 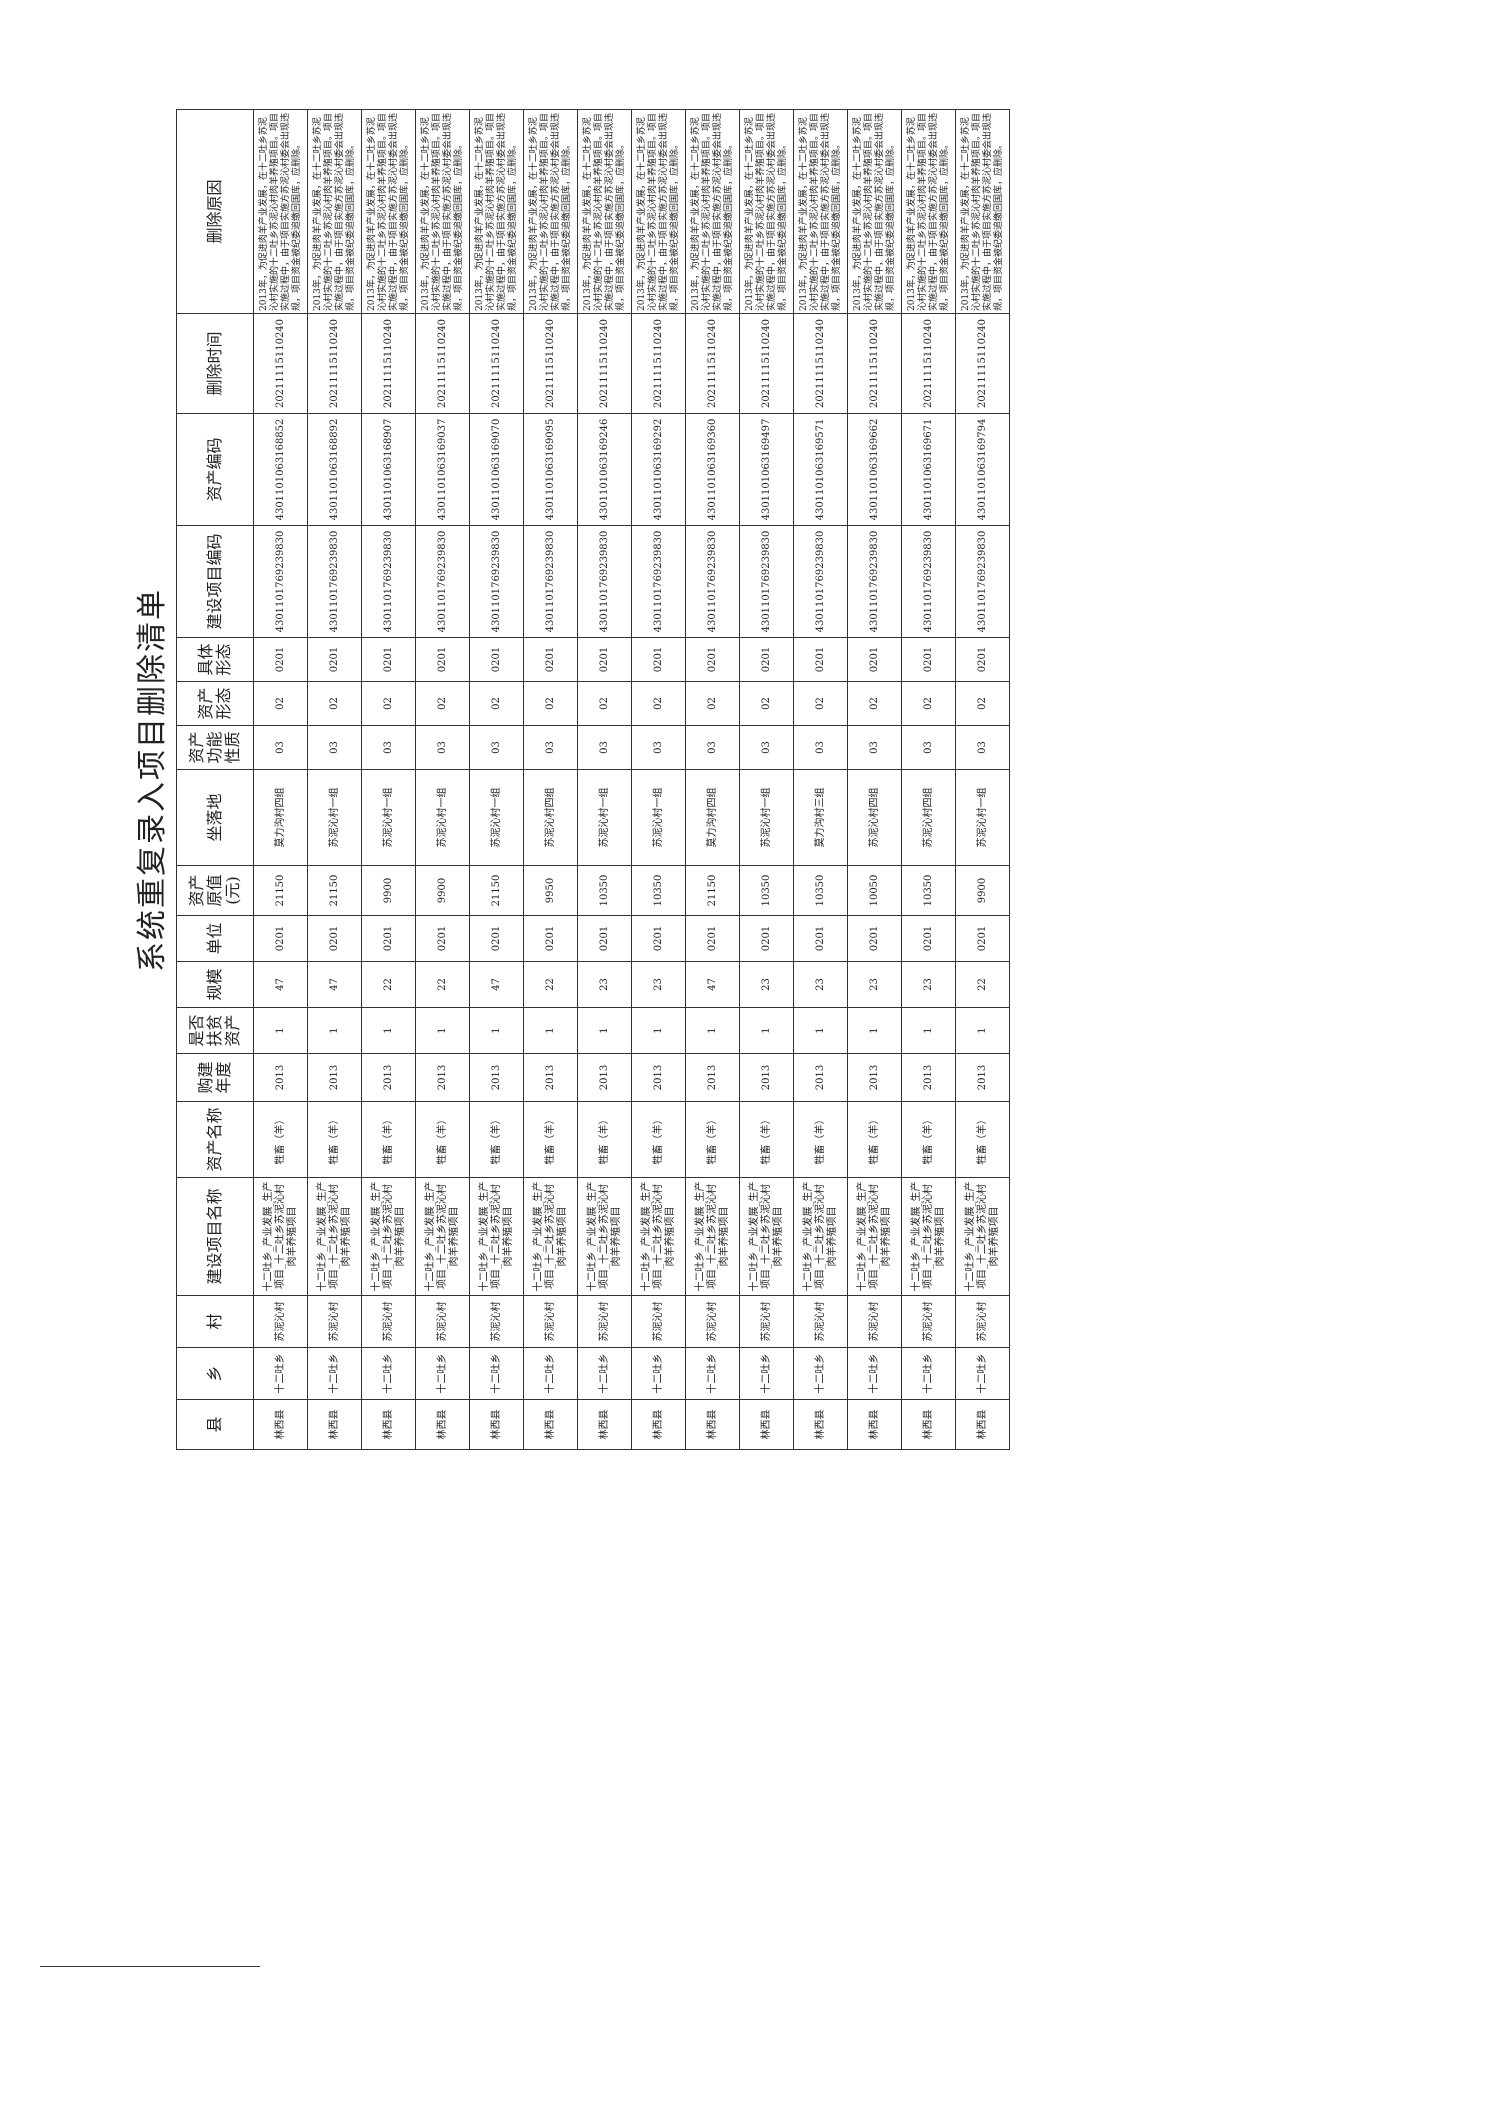 I want to click on table-cell: 4301101063169292, so click(x=658, y=469).